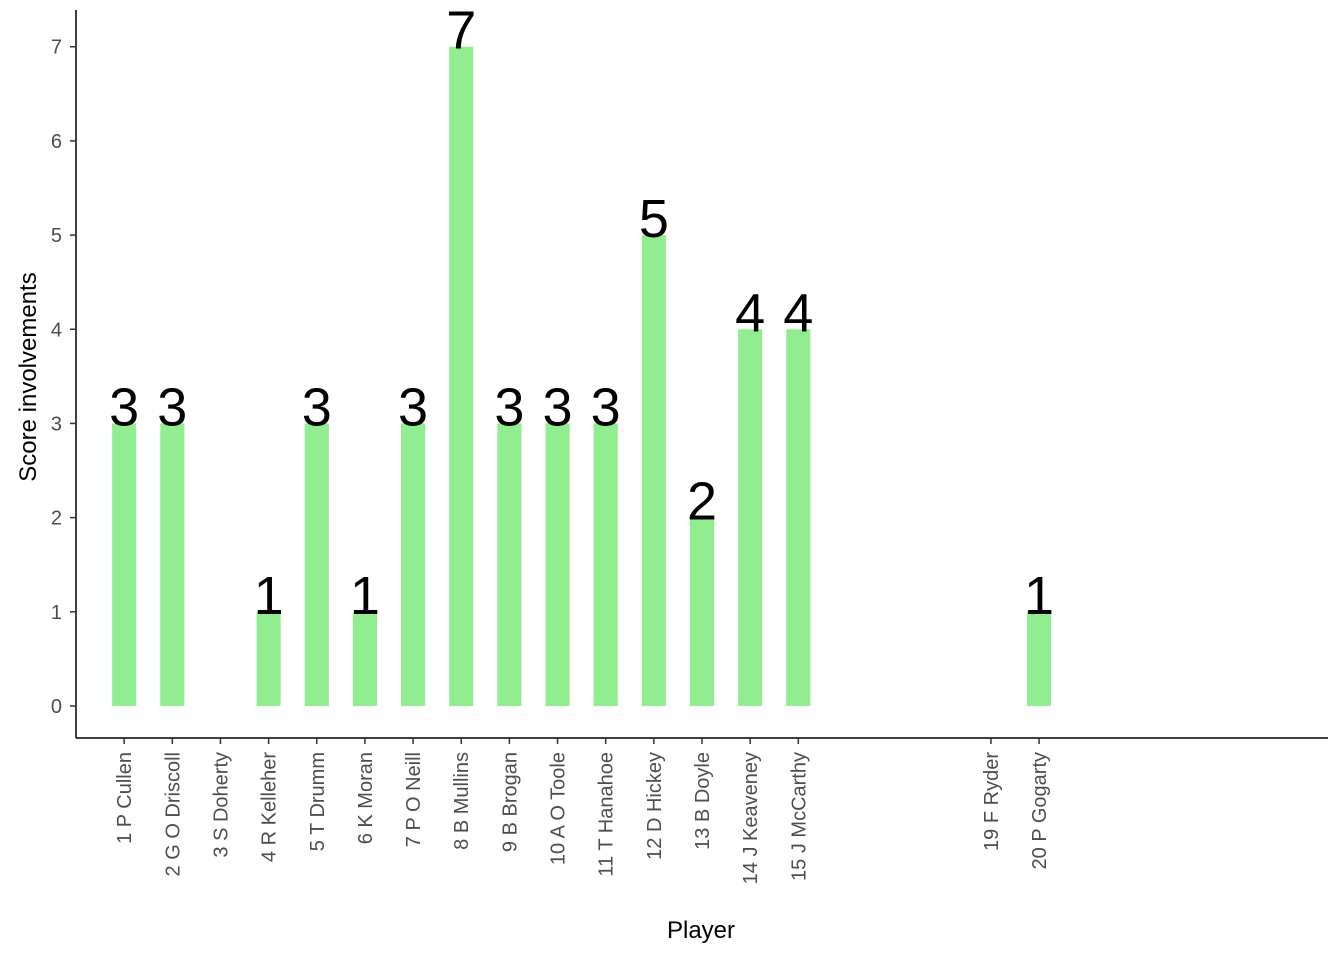 This screenshot has width=1344, height=960. I want to click on x-tick-label: 9 B Brogan, so click(510, 802).